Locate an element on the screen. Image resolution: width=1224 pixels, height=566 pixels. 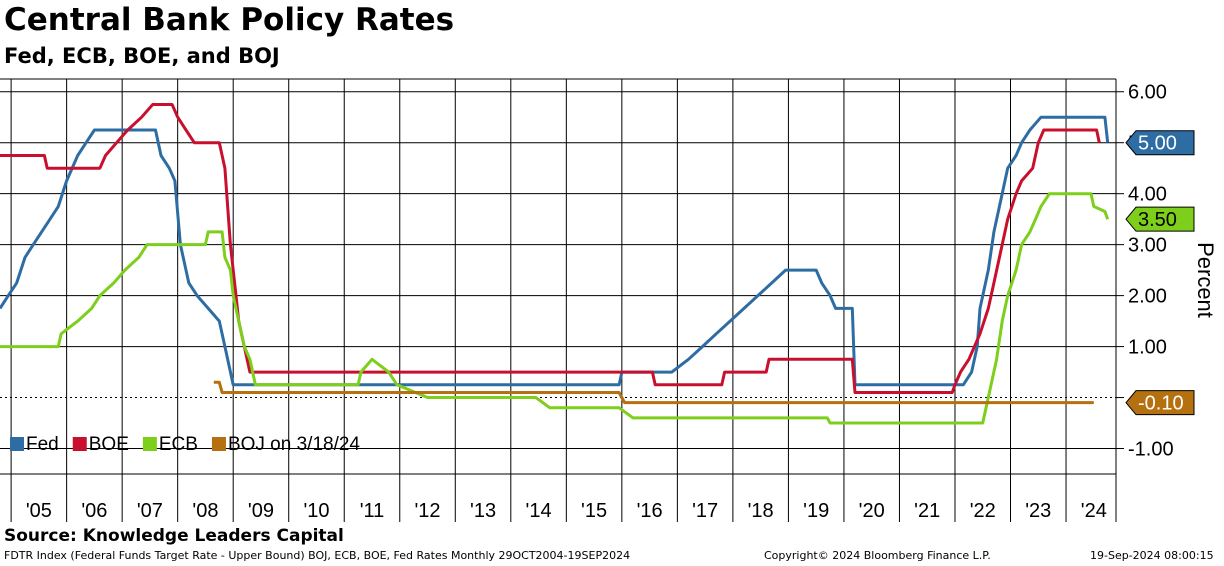
y-tick-label: 3.00 is located at coordinates (1147, 246).